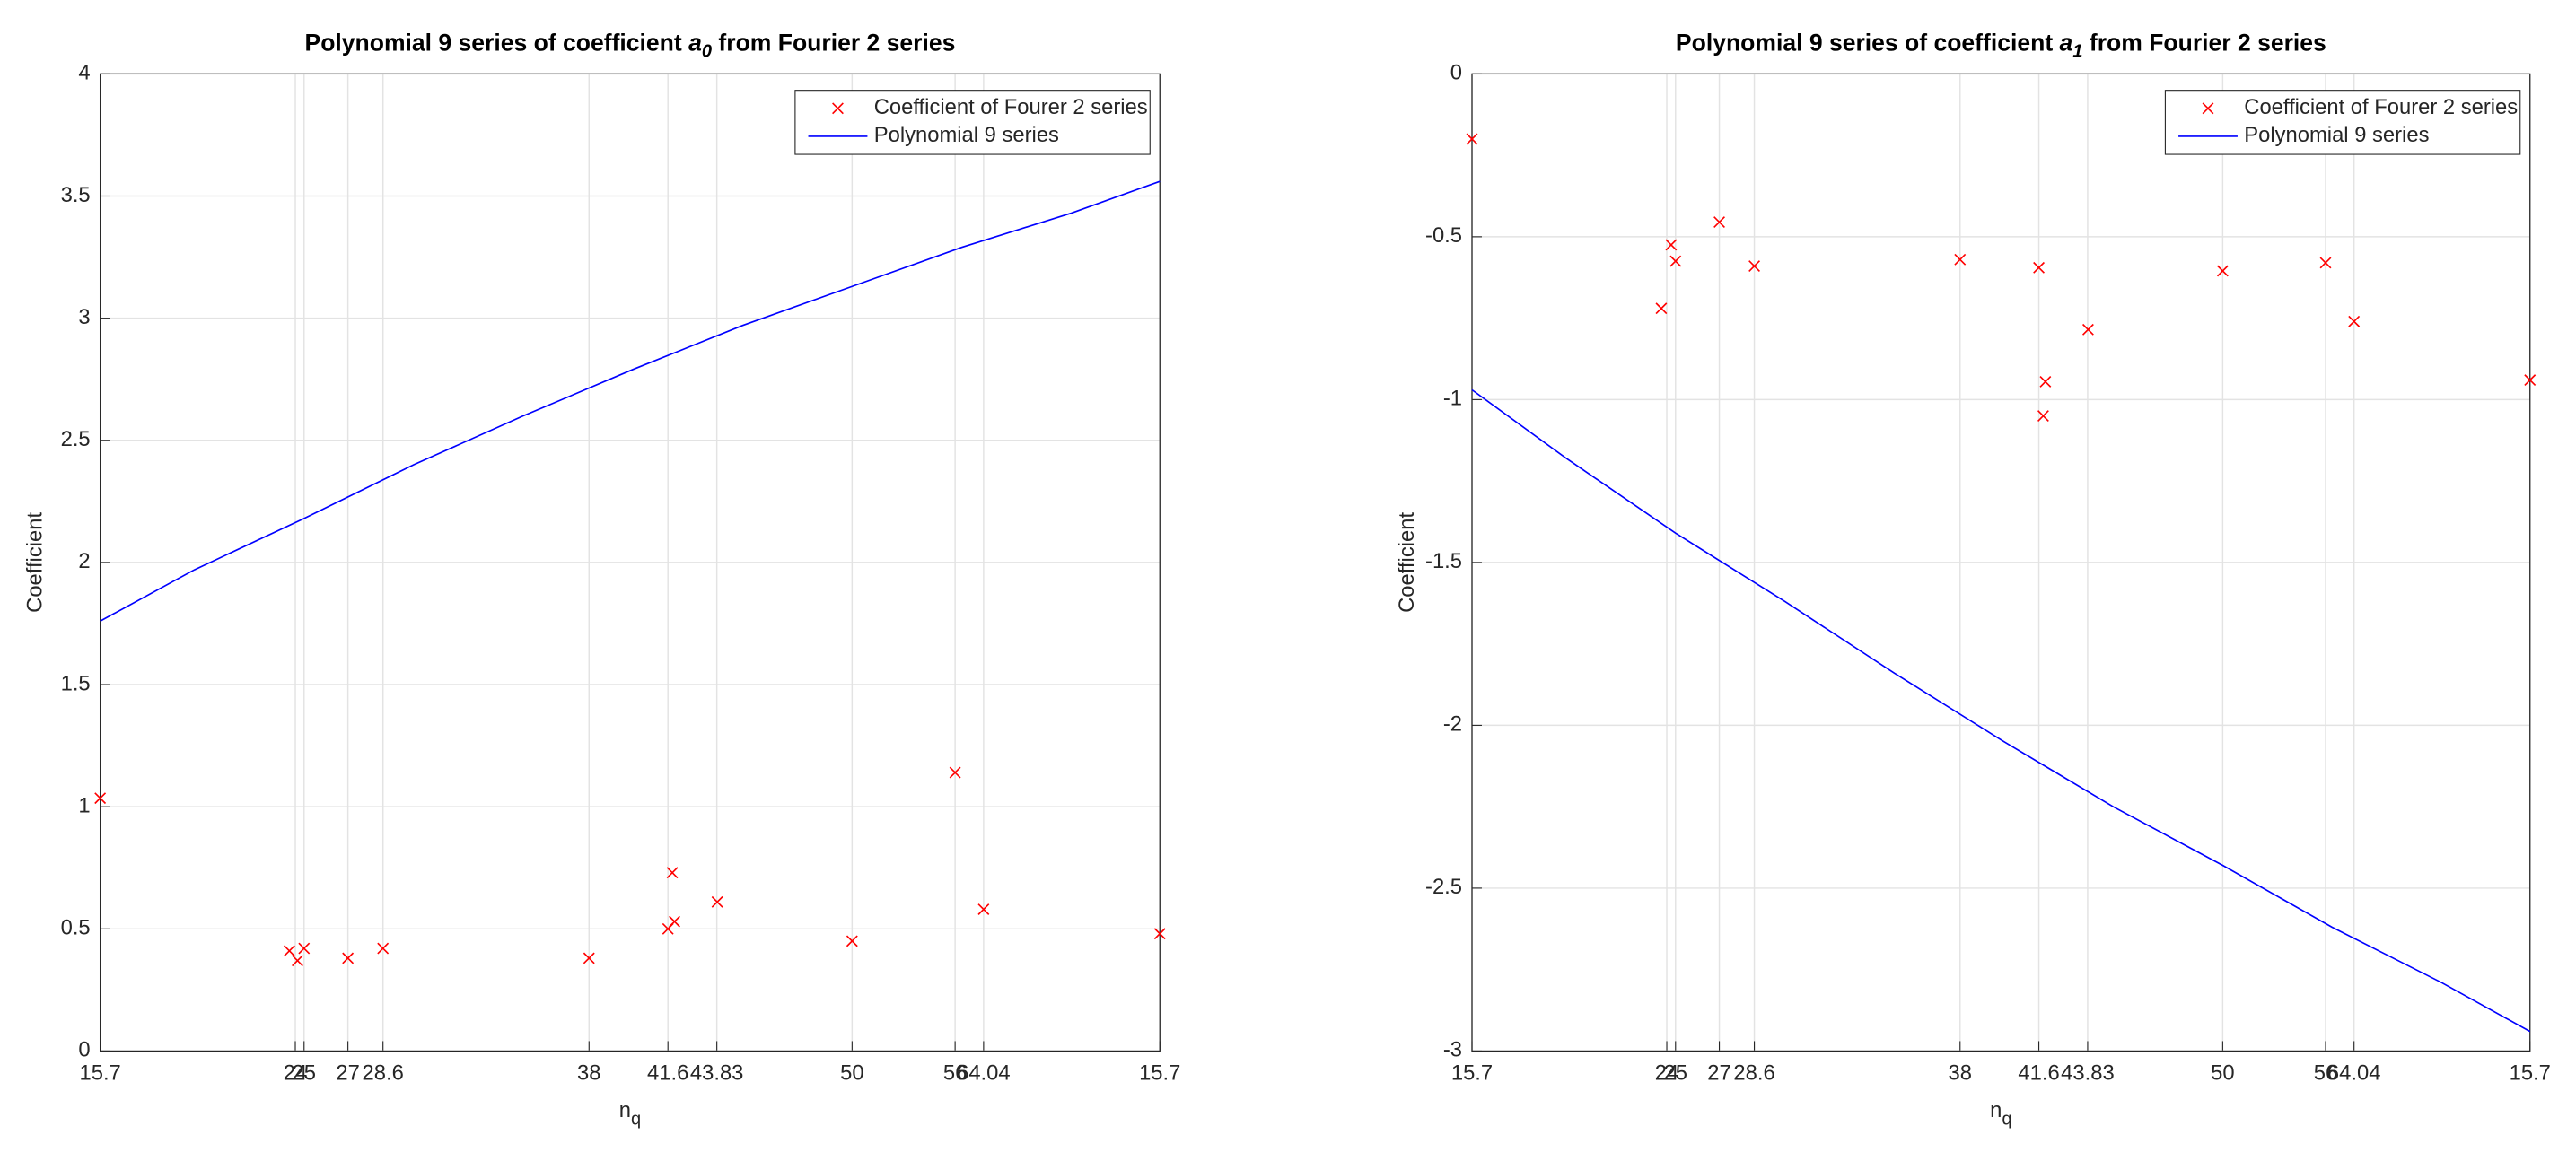 This screenshot has height=1152, width=2576. Describe the element at coordinates (76, 683) in the screenshot. I see `y-tick-label: 1.5` at that location.